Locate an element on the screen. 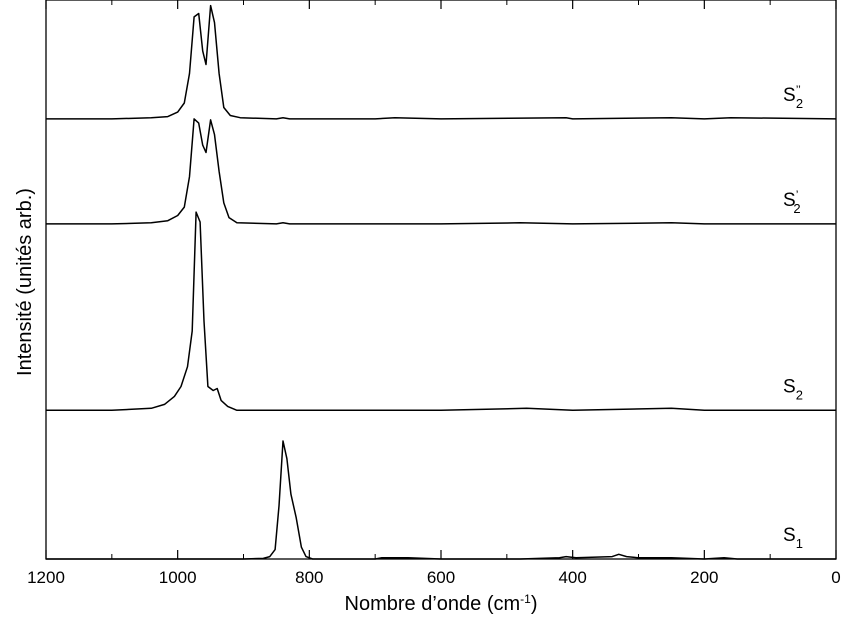 This screenshot has height=618, width=845. series-labels: S1 S2 S’ 2 S’’ 2 is located at coordinates (793, 317).